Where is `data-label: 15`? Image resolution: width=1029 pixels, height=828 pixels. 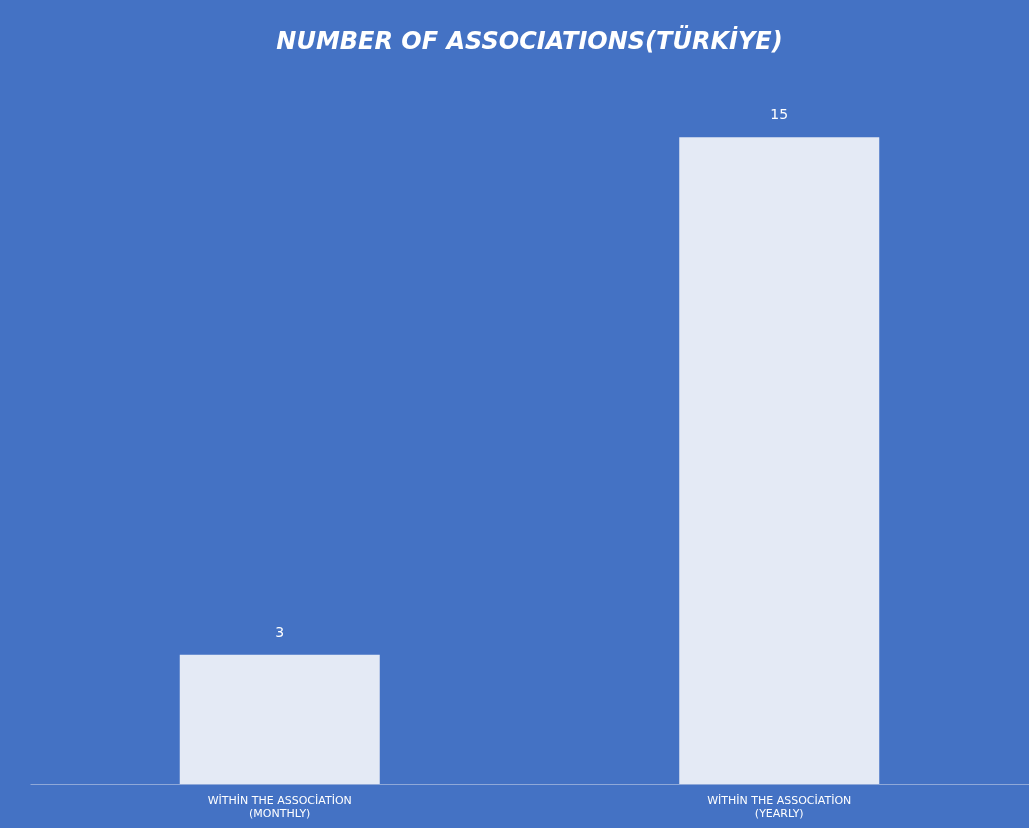
data-label: 15 is located at coordinates (779, 114).